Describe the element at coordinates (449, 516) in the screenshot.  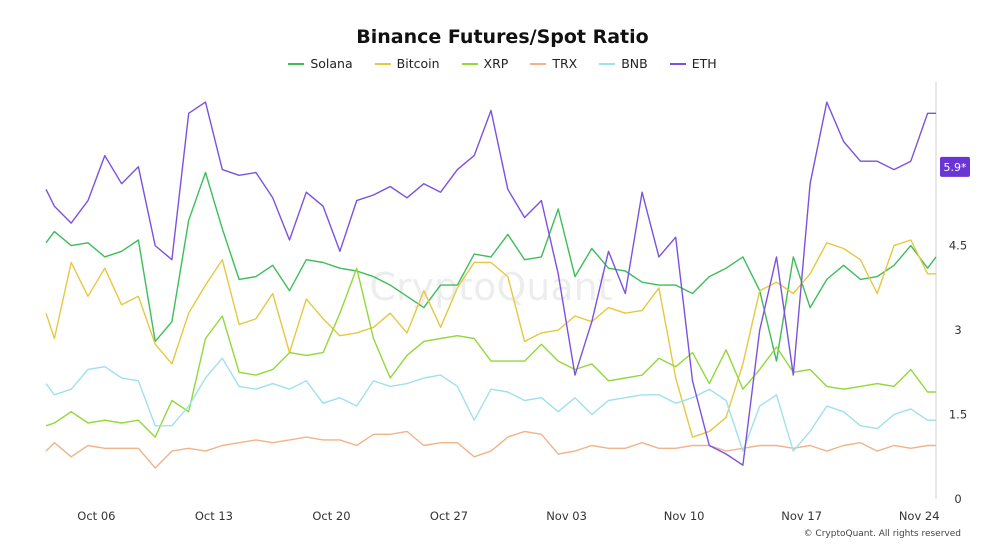
I see `x-tick-label: Oct 27` at that location.